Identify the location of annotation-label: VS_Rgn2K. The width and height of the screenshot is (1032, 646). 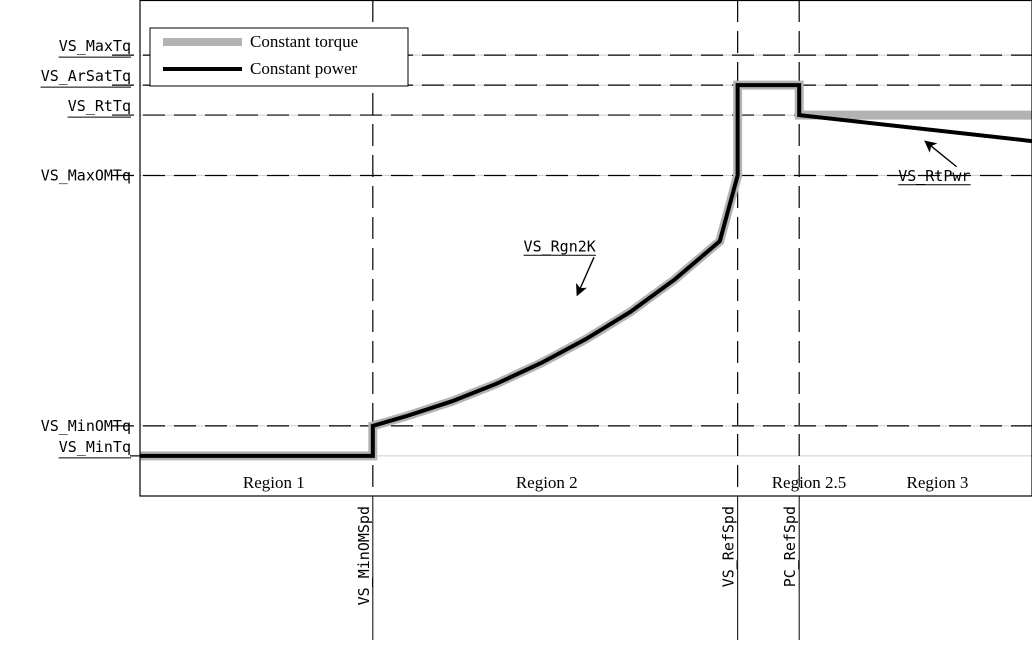
(560, 246).